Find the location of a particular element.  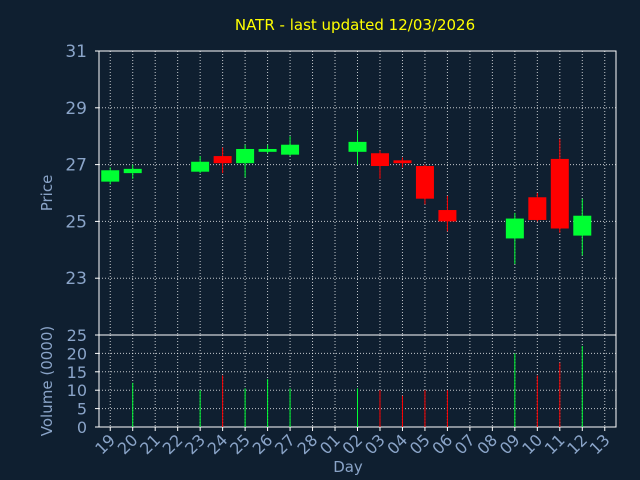

price-tick-label: 27 is located at coordinates (76, 166).